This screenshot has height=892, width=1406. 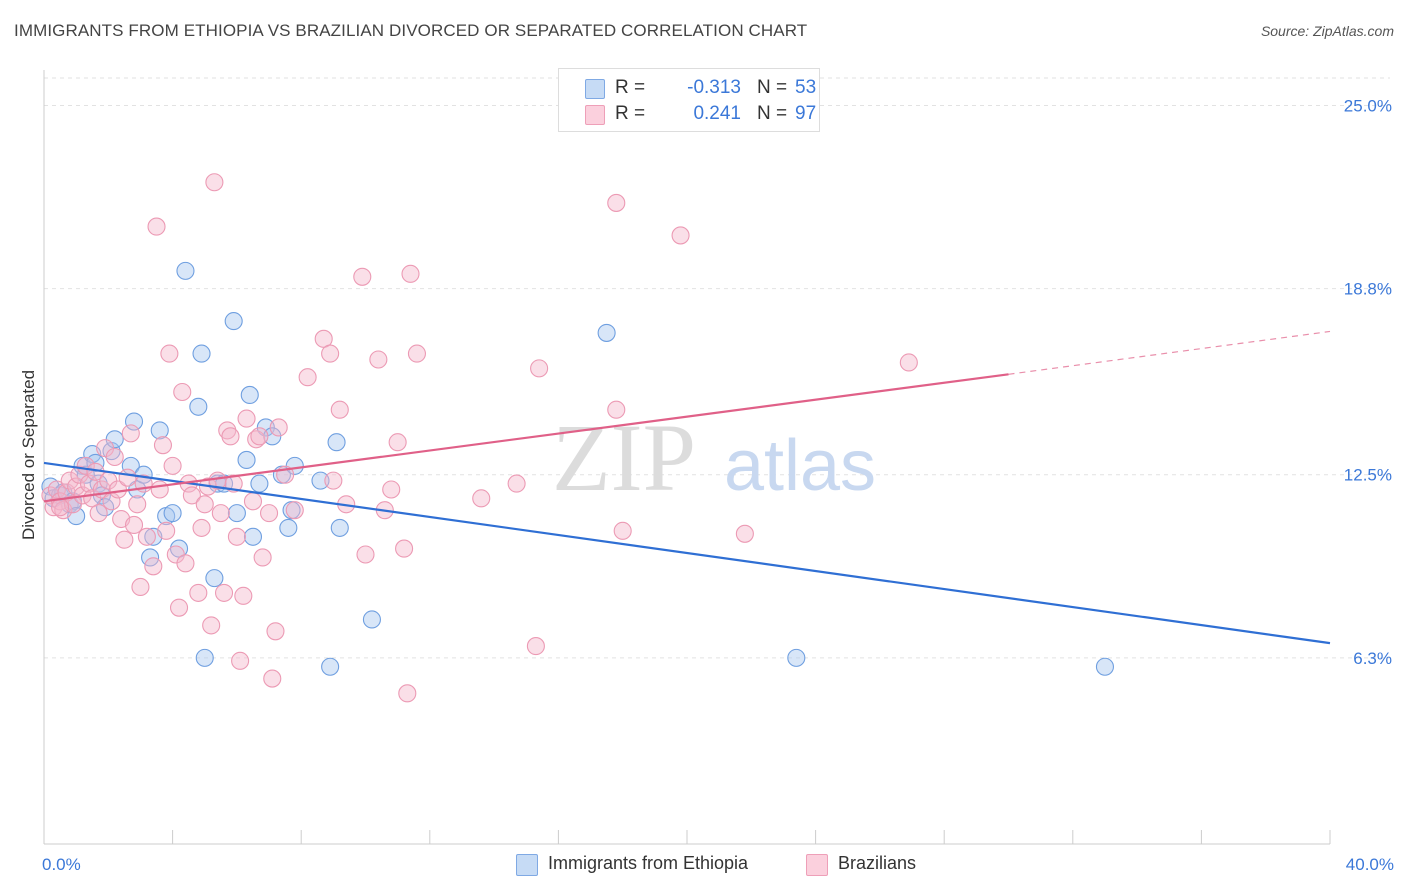 What do you see at coordinates (1368, 475) in the screenshot?
I see `y-tick-label: 12.5%` at bounding box center [1368, 475].